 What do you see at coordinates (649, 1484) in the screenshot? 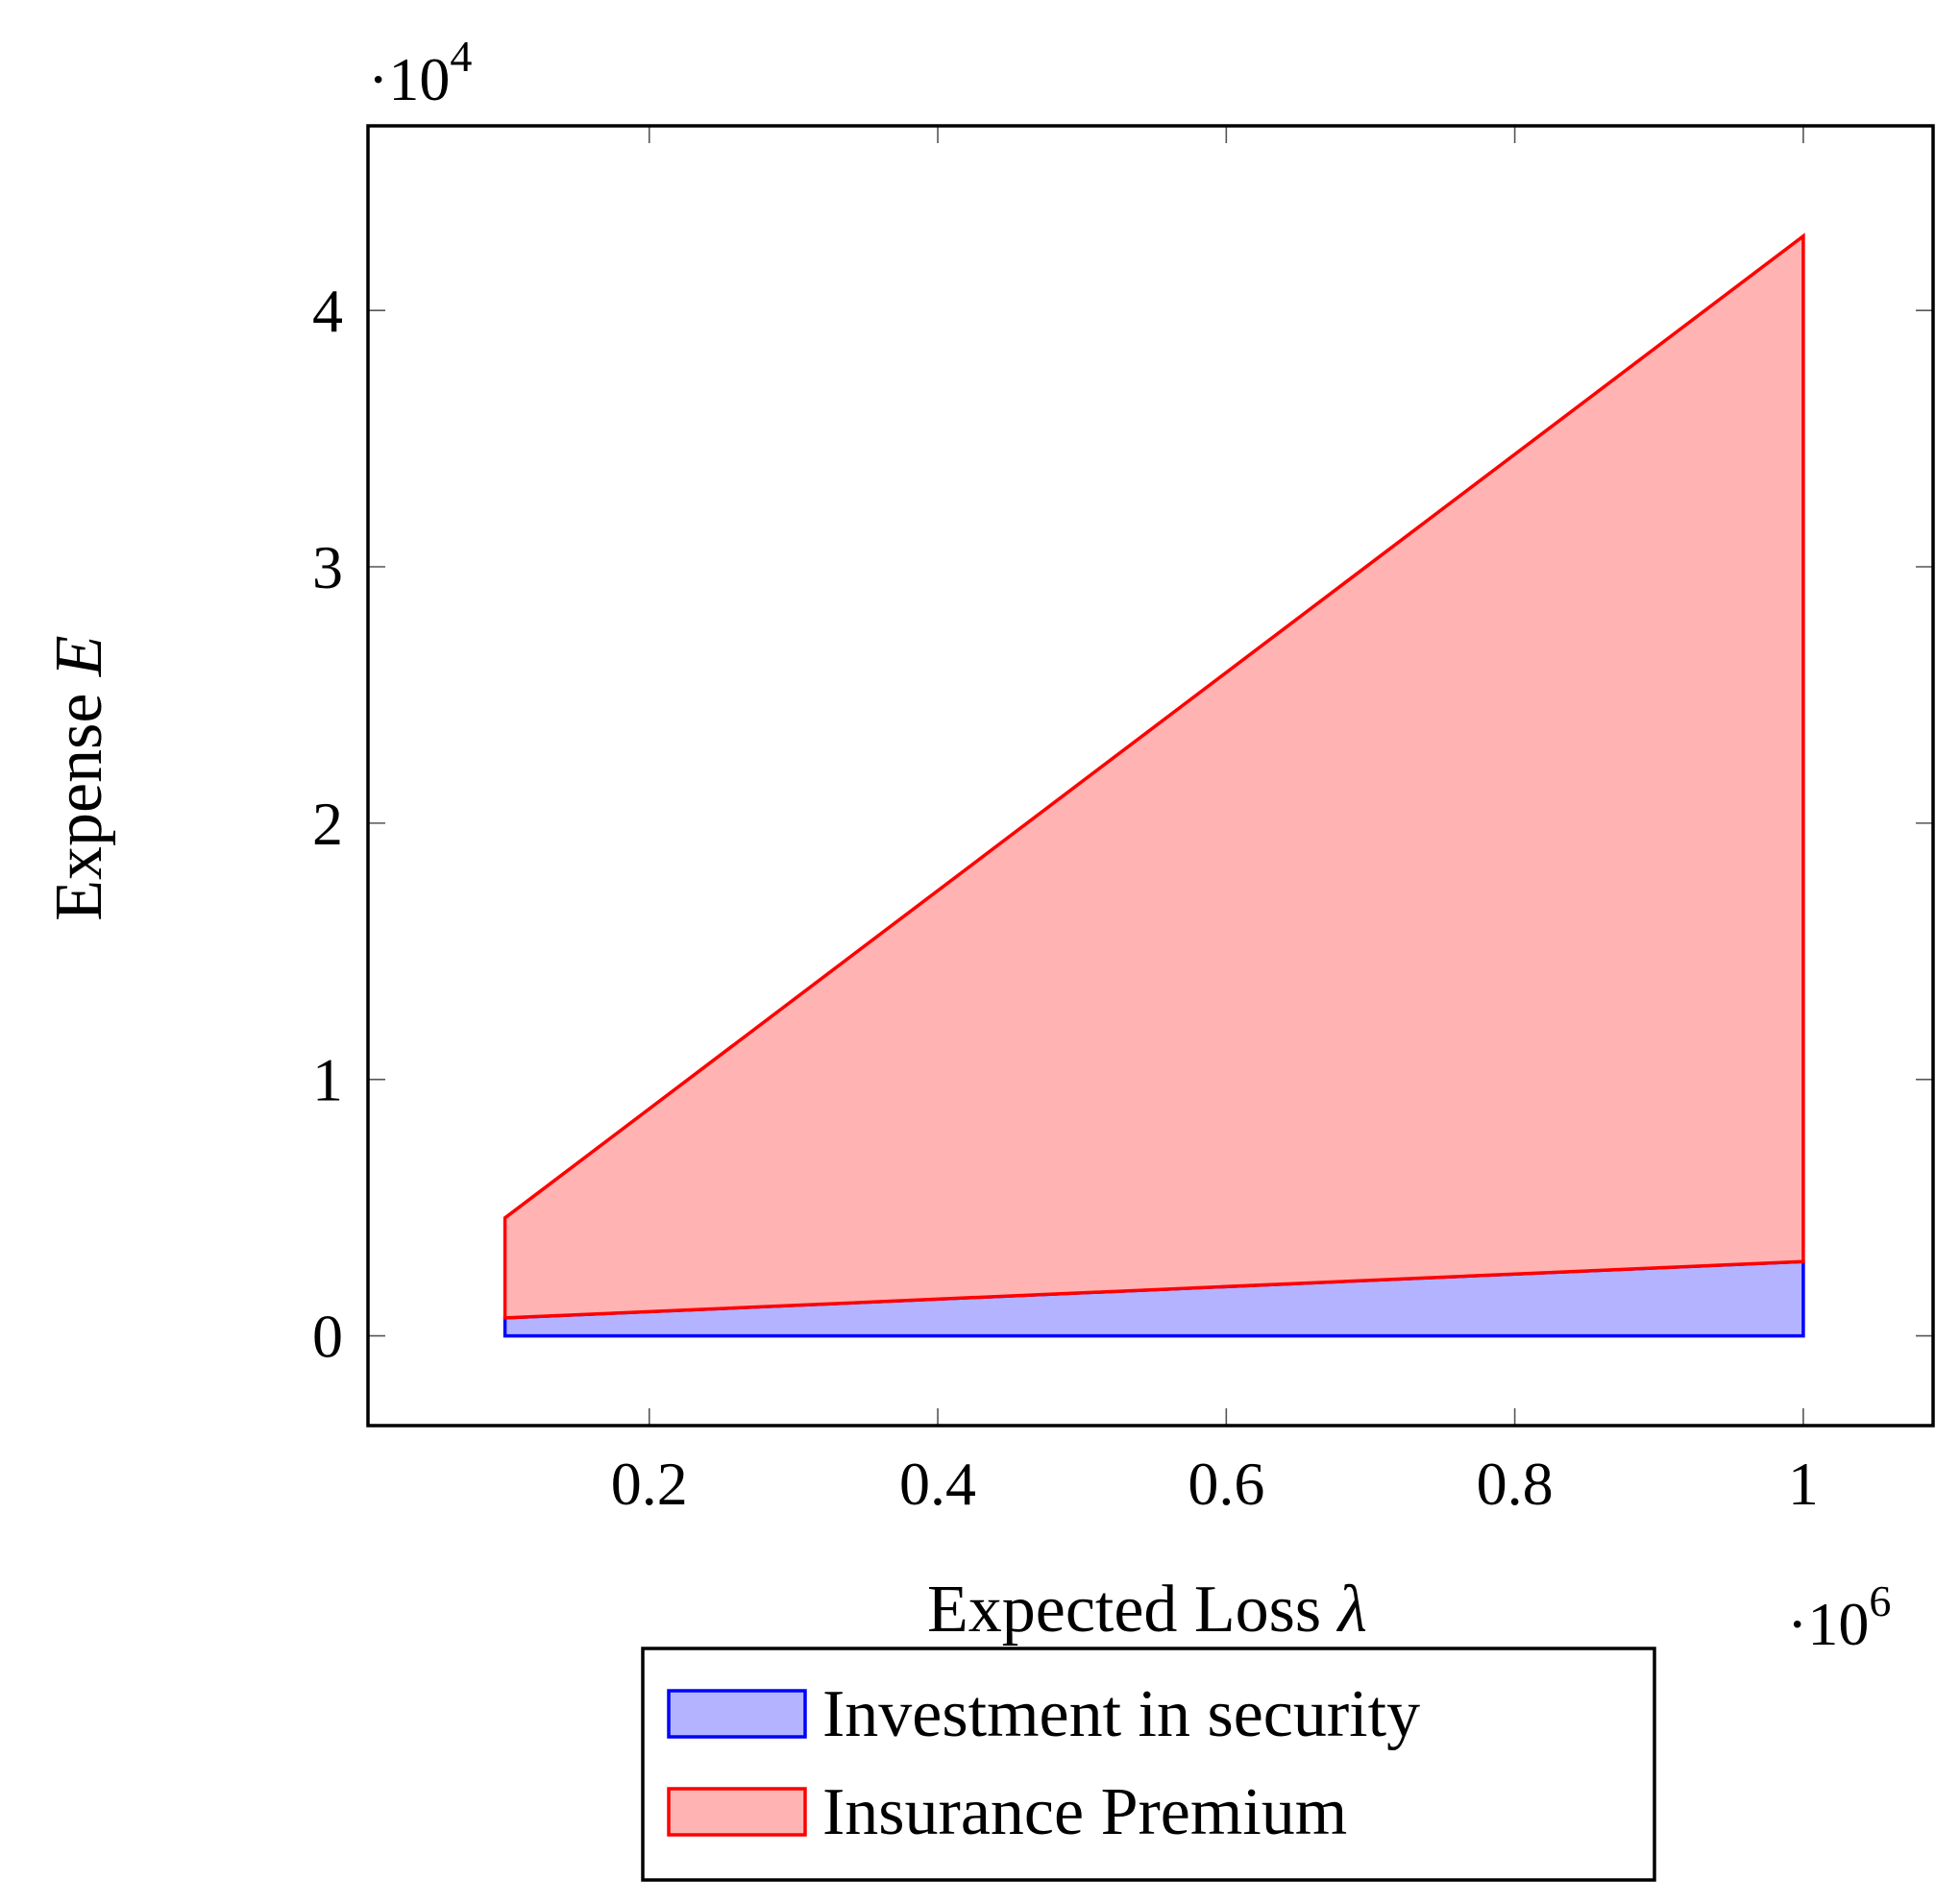
I see `x-tick-label: 0.2` at bounding box center [649, 1484].